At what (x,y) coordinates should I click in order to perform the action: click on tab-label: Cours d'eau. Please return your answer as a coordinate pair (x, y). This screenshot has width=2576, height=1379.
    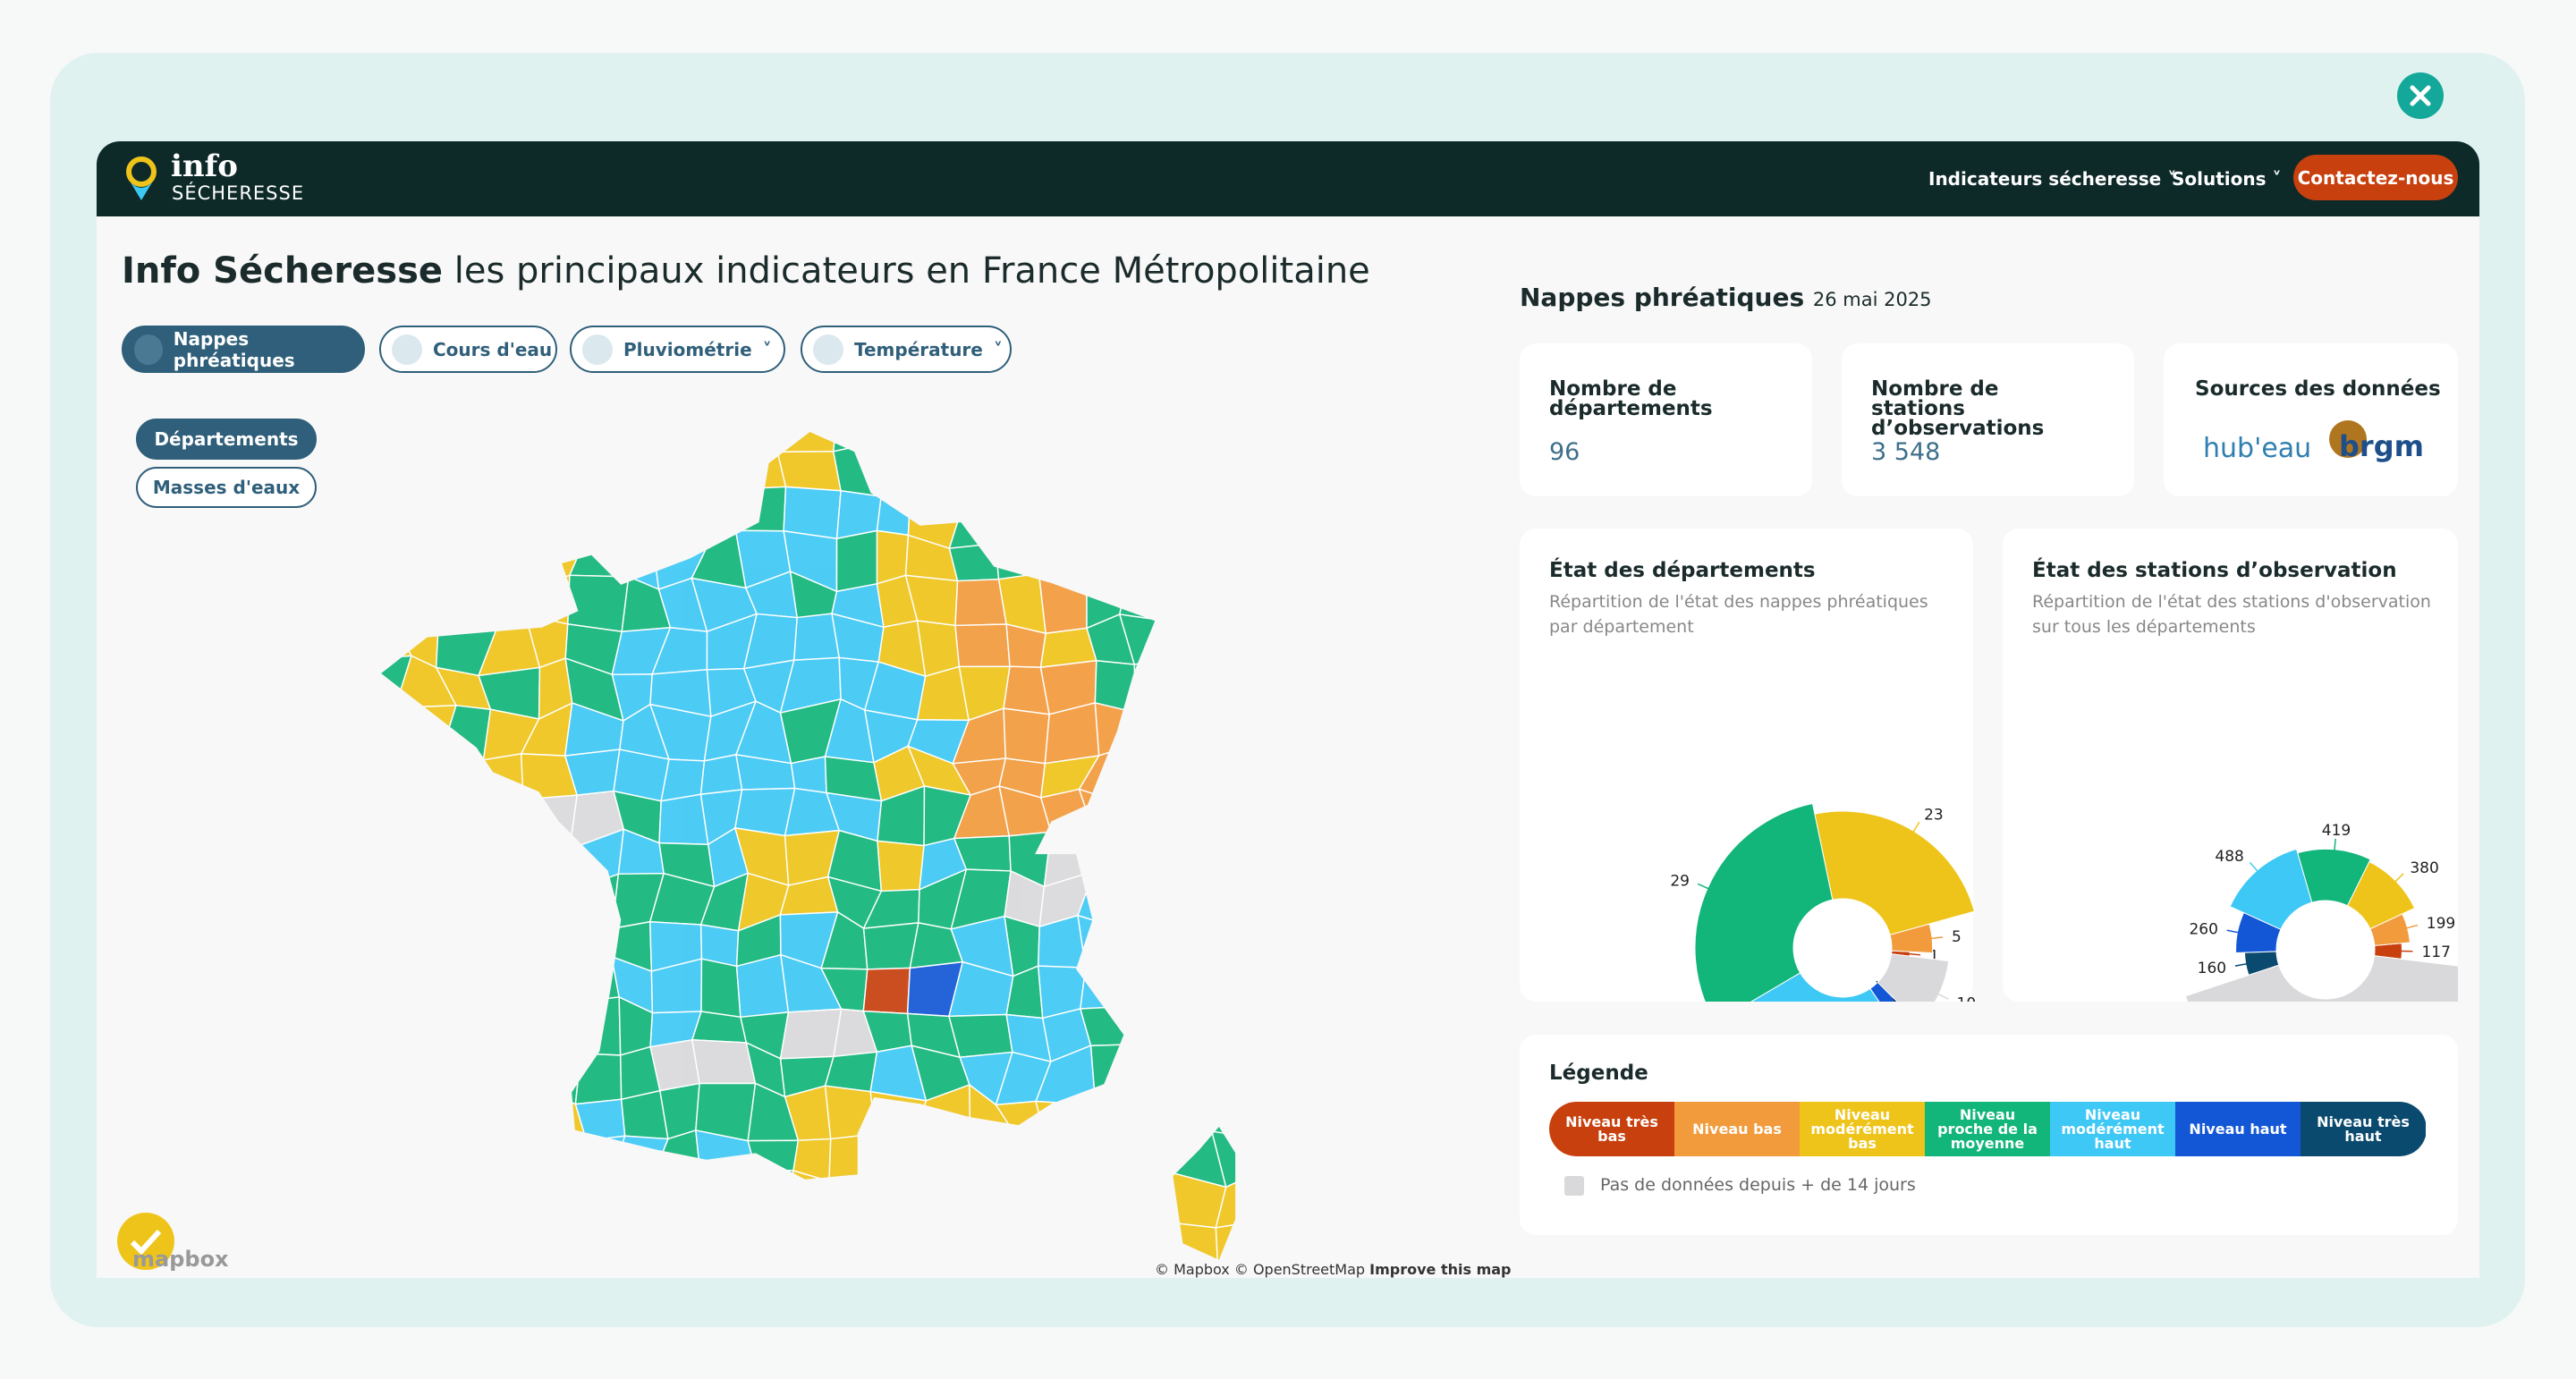
    Looking at the image, I should click on (493, 349).